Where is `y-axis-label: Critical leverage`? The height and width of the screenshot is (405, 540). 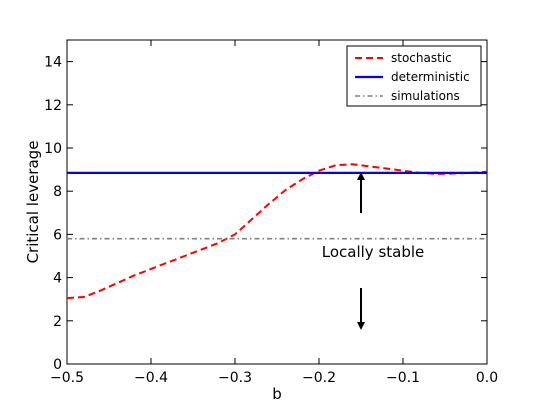
y-axis-label: Critical leverage is located at coordinates (33, 202).